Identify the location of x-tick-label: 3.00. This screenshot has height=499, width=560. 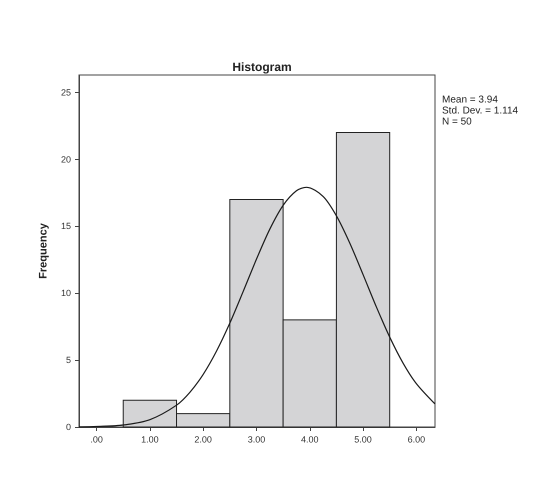
(257, 439).